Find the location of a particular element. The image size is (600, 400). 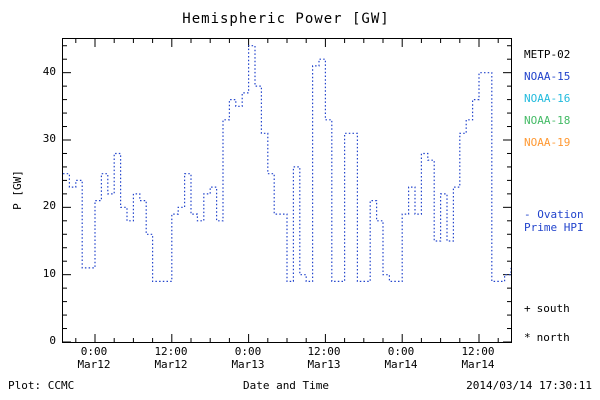

y-axis-label: P [GW] is located at coordinates (17, 190).